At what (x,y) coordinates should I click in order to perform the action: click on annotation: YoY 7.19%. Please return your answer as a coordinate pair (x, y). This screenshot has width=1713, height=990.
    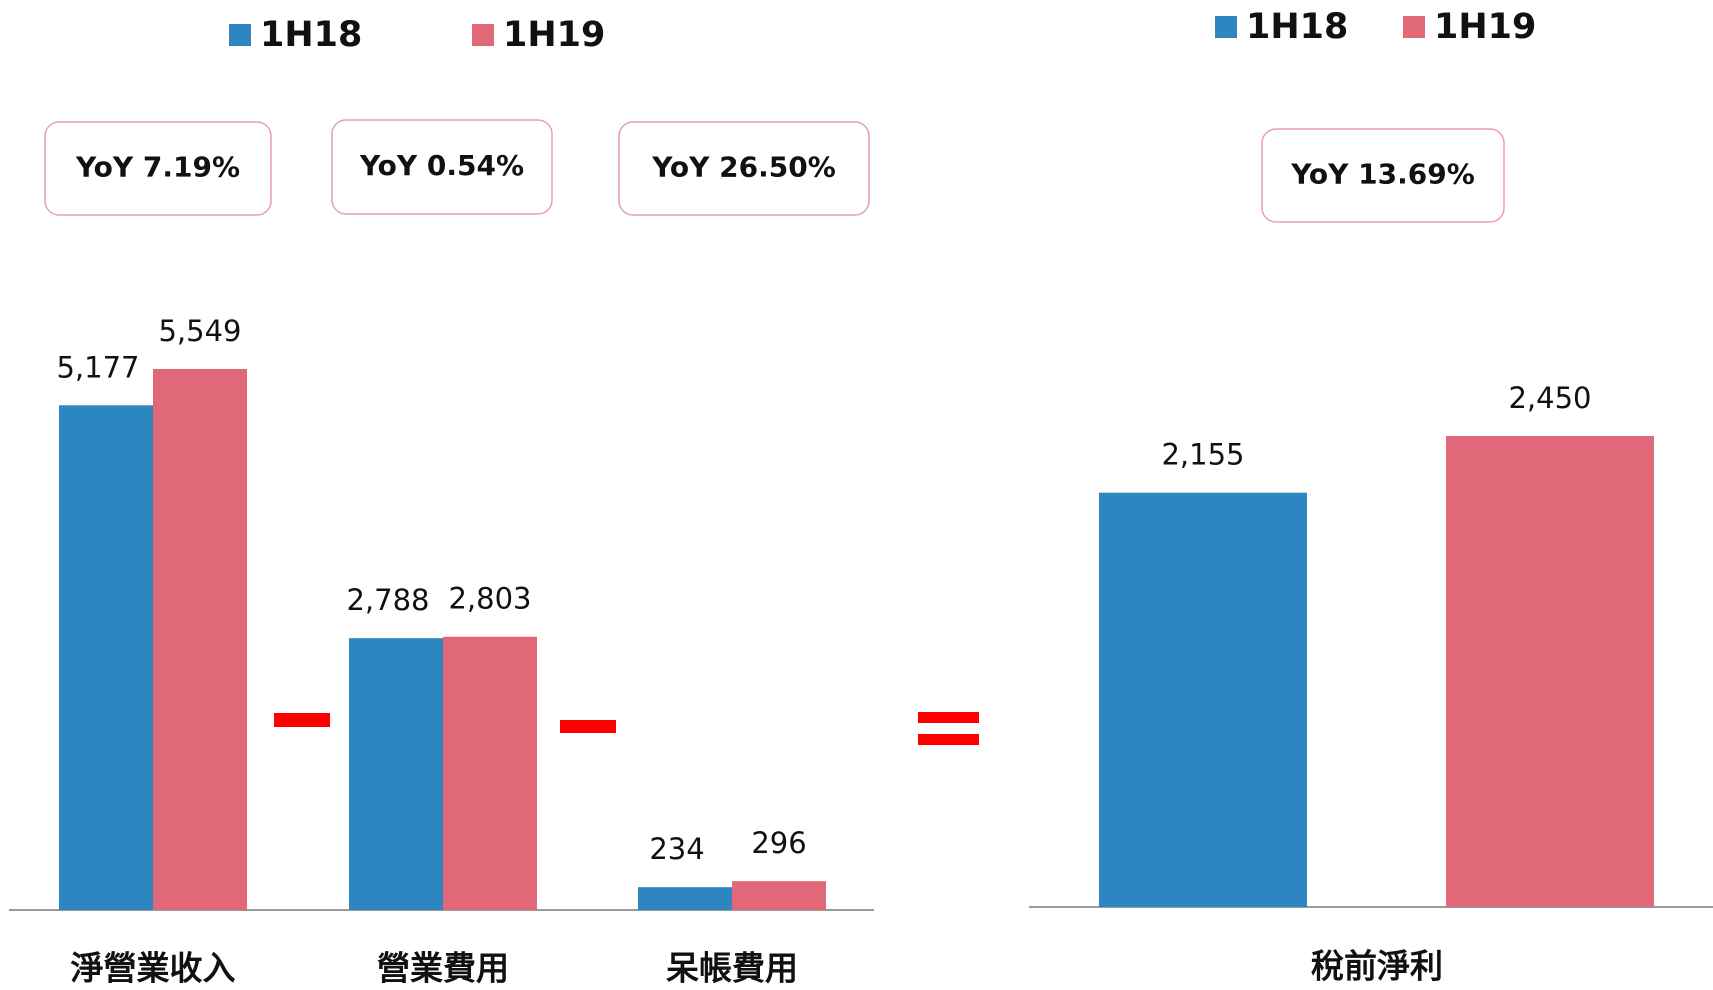
    Looking at the image, I should click on (157, 167).